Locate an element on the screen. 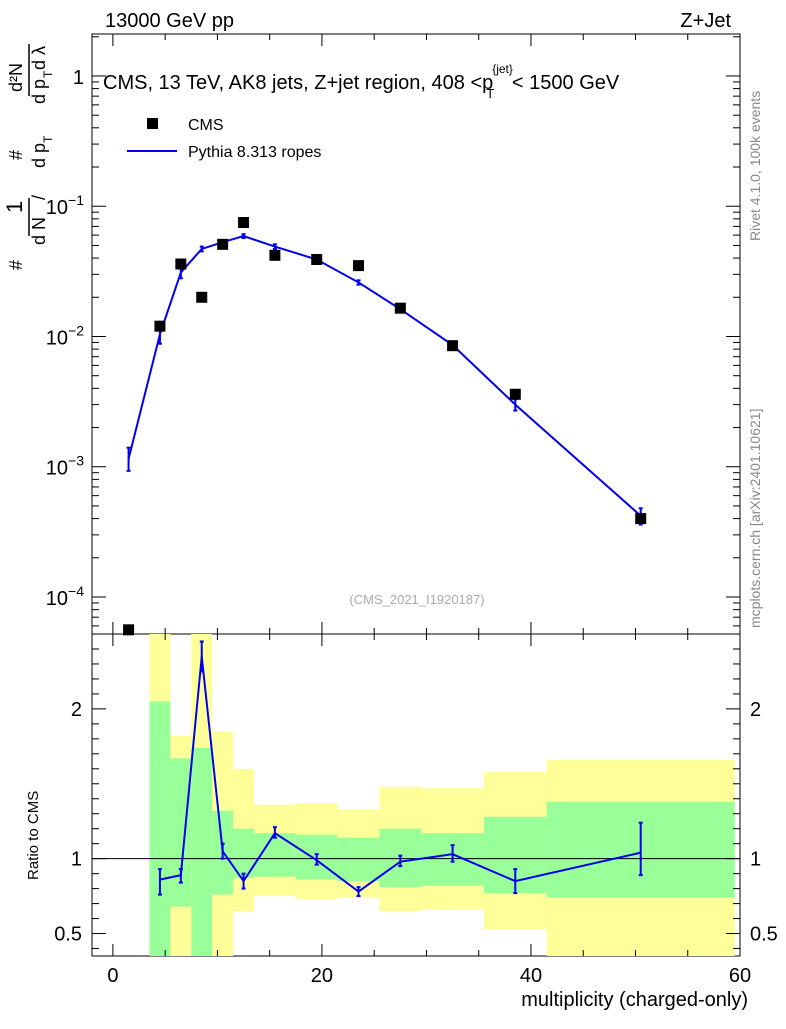 The width and height of the screenshot is (786, 1029). ratio-line is located at coordinates (400, 774).